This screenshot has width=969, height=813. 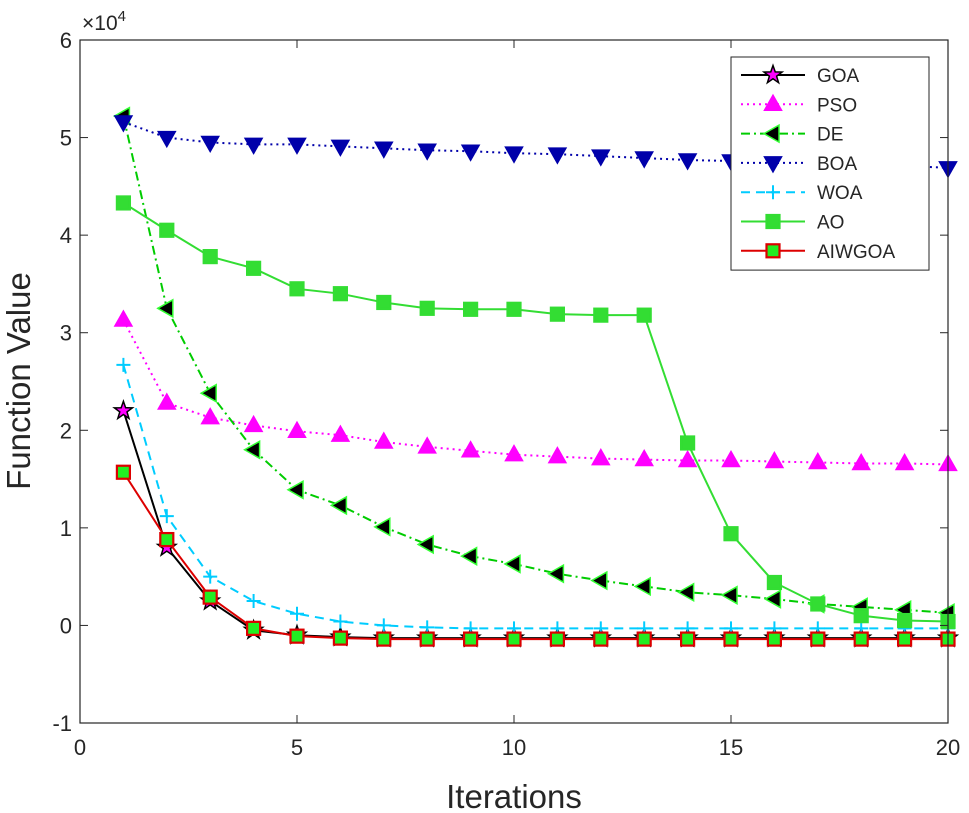 I want to click on x-tick-label: 20, so click(x=948, y=747).